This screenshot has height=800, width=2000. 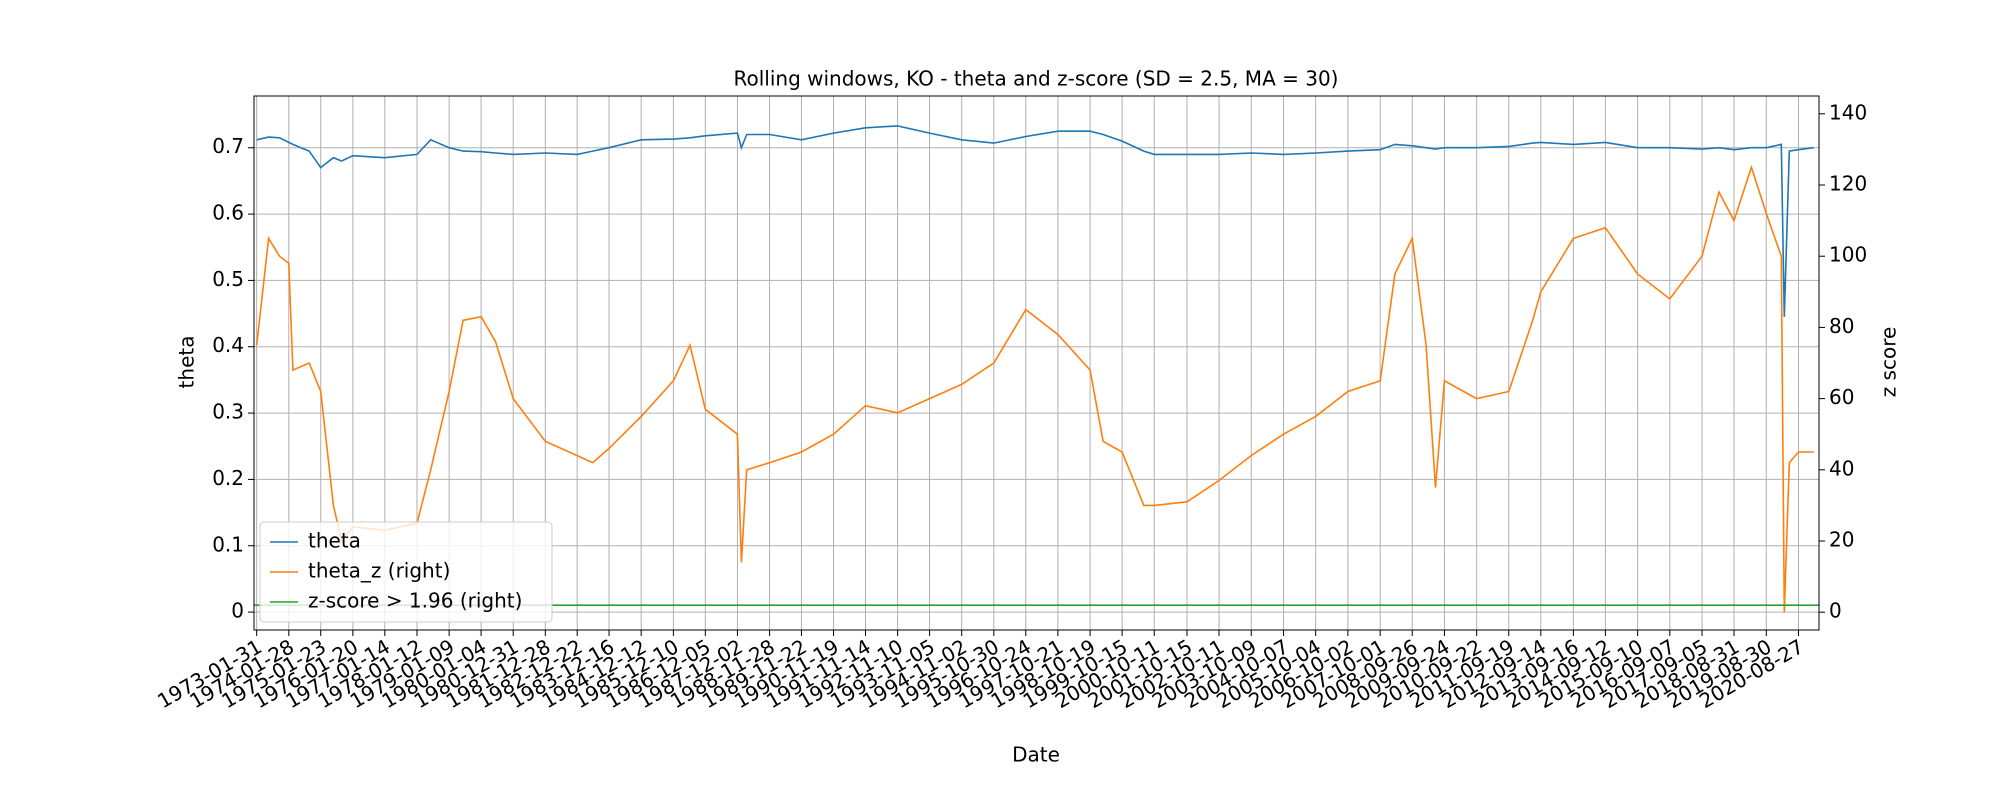 I want to click on legend-label: theta_z (right), so click(x=379, y=571).